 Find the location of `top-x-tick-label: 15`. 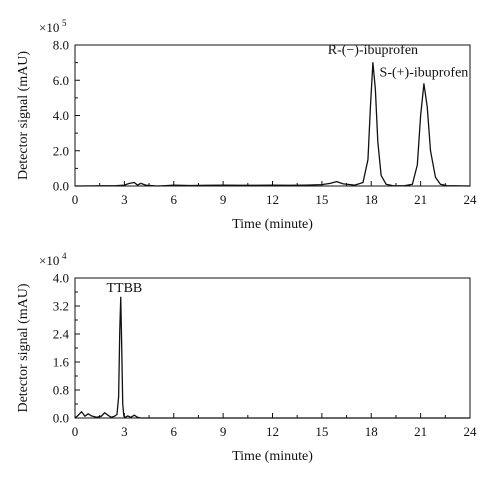

top-x-tick-label: 15 is located at coordinates (321, 199).